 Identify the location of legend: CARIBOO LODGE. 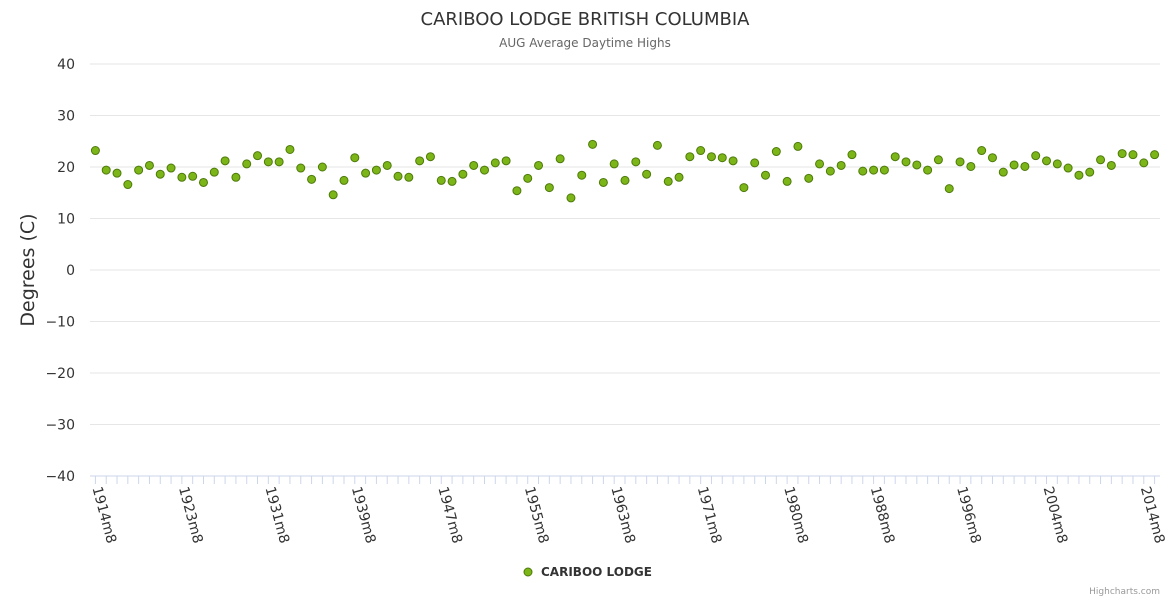
(587, 572).